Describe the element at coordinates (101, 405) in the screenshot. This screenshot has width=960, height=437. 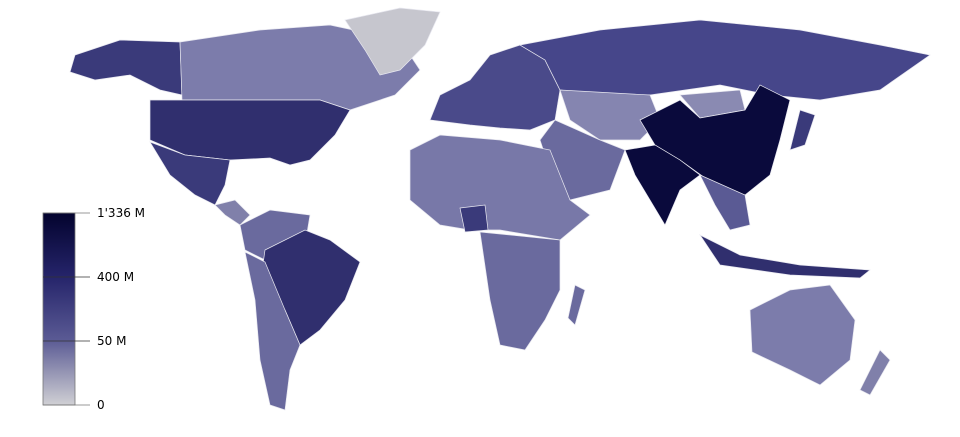
I see `legend-tick-label: 0` at that location.